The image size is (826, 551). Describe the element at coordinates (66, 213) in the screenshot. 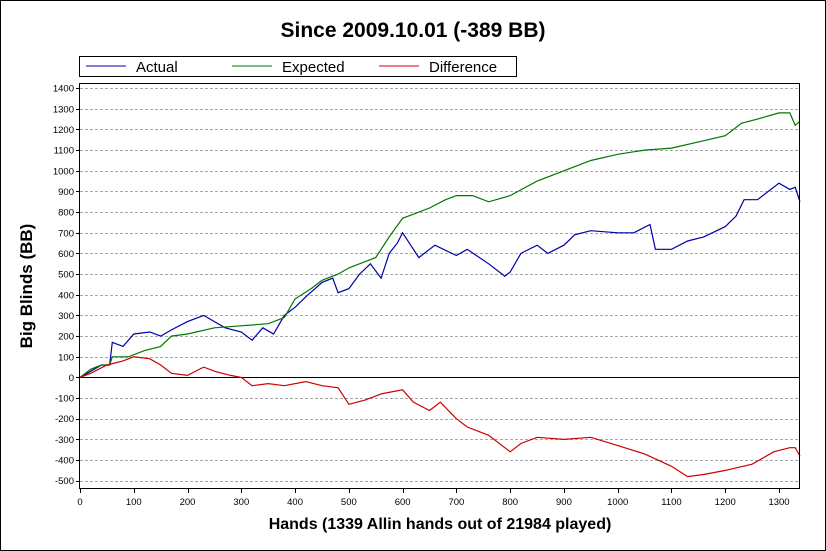

I see `y-tick-label: 800` at that location.